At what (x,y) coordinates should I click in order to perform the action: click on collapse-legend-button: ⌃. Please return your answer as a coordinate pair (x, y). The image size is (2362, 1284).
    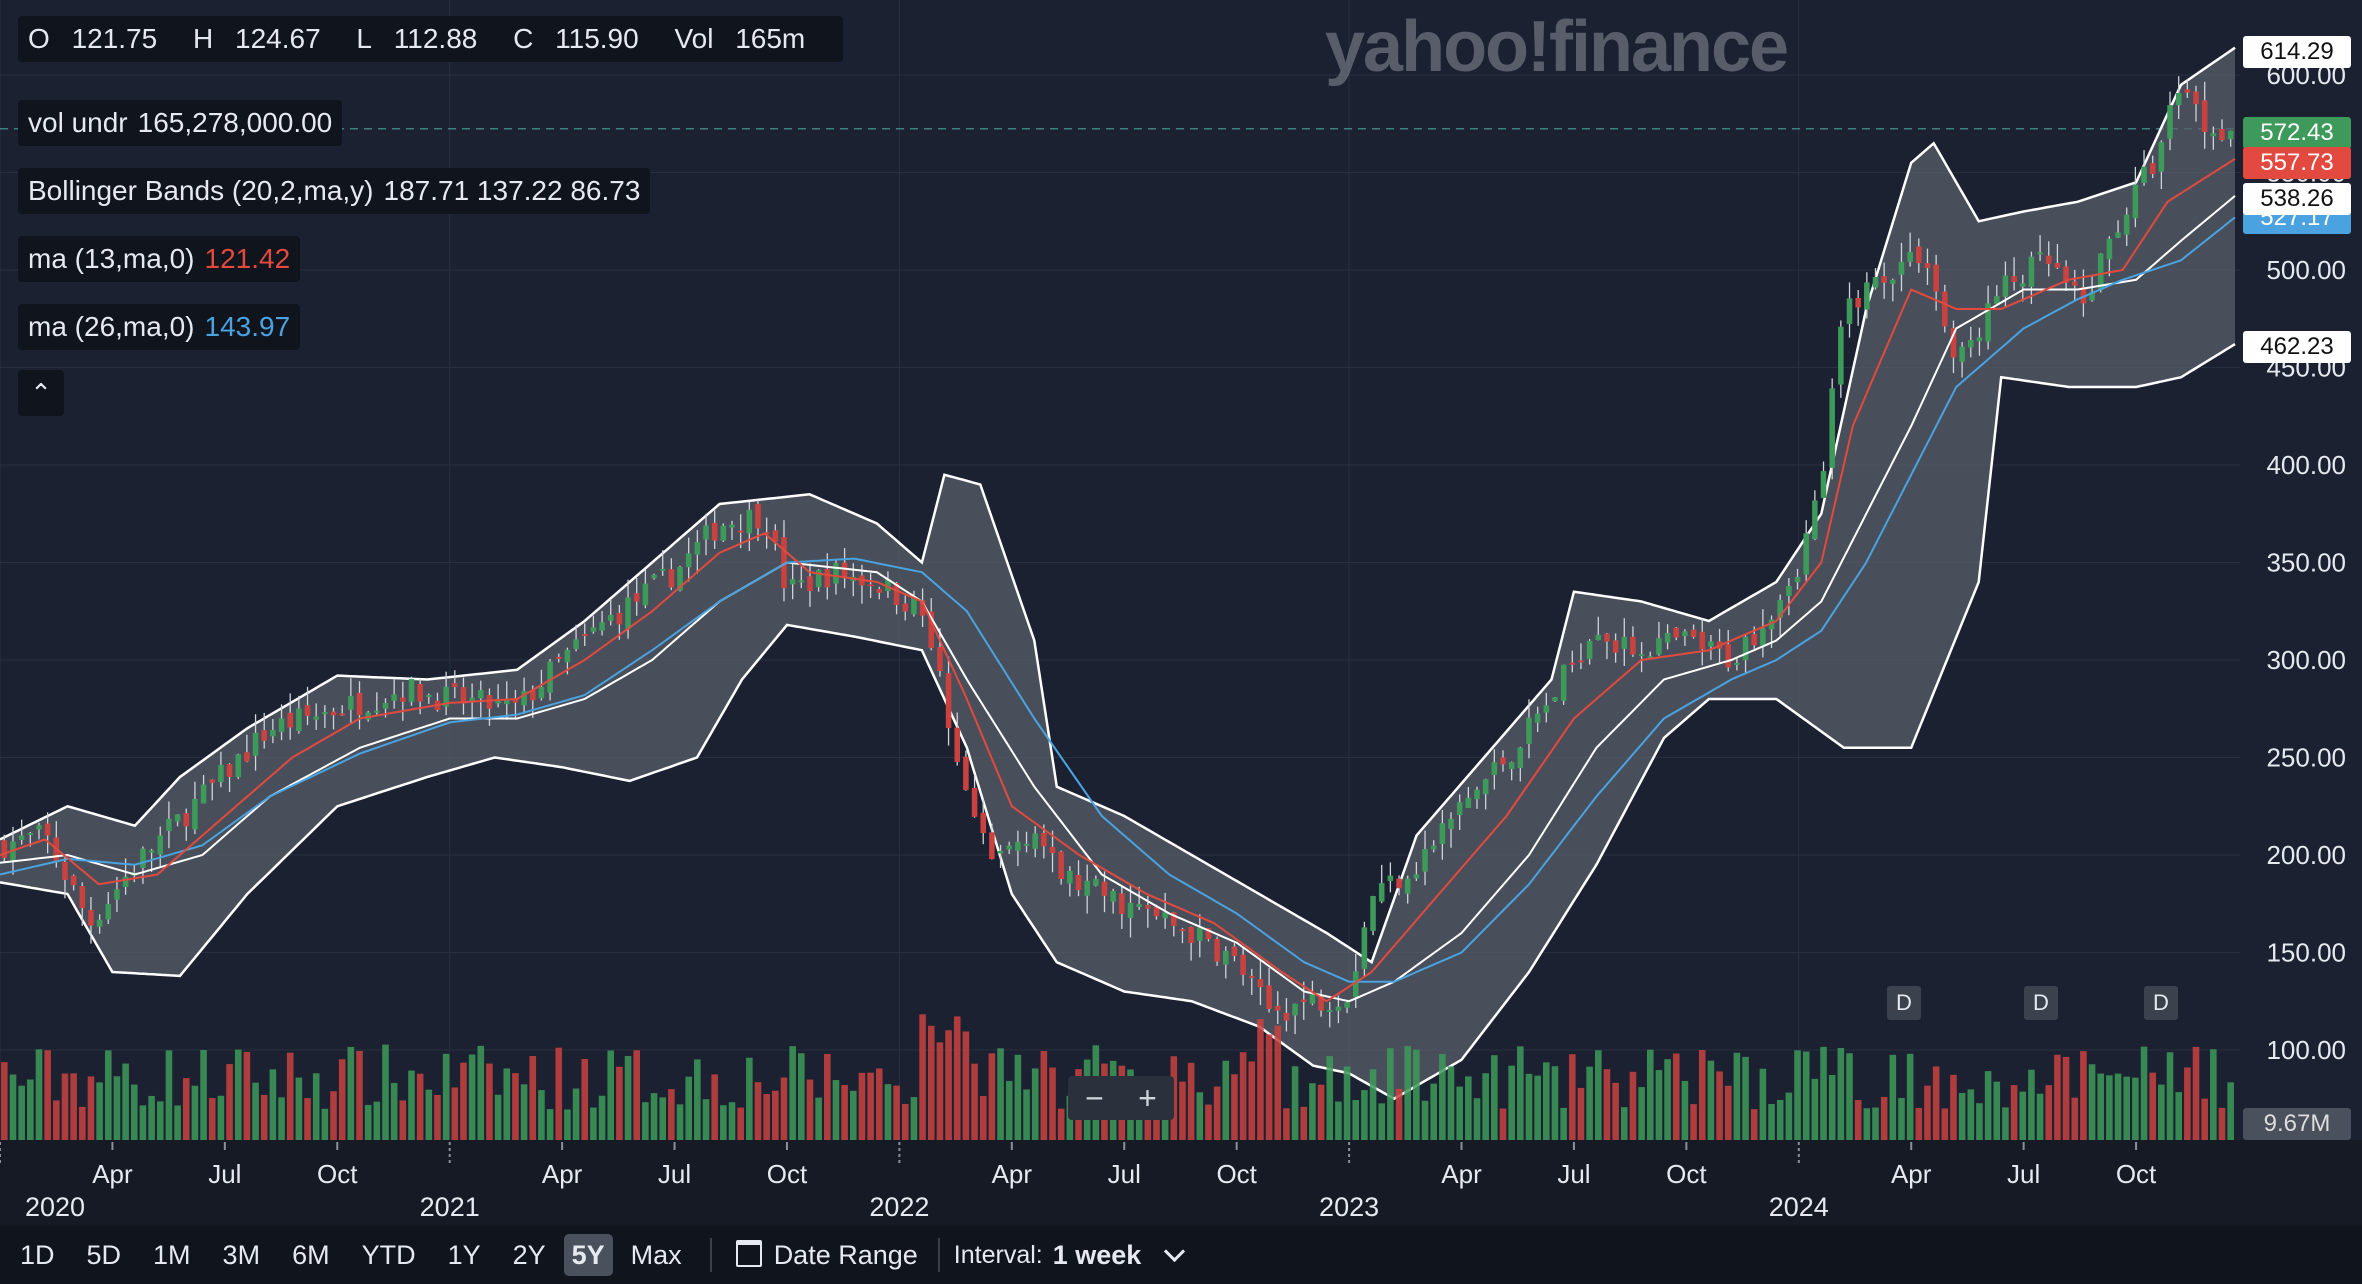
    Looking at the image, I should click on (41, 393).